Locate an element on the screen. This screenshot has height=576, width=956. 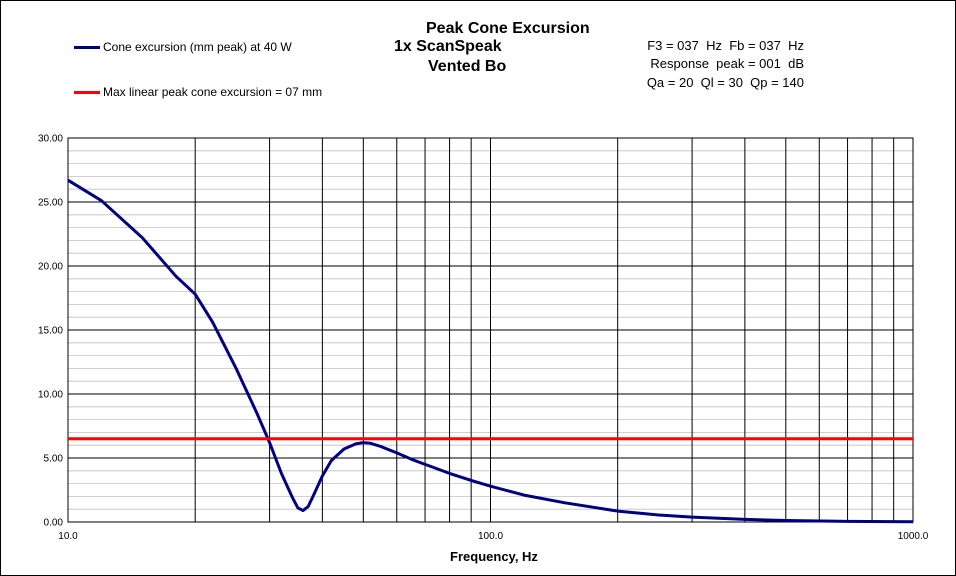
info-f3-fb: F3 = 037 Hz Fb = 037 Hz is located at coordinates (725, 45).